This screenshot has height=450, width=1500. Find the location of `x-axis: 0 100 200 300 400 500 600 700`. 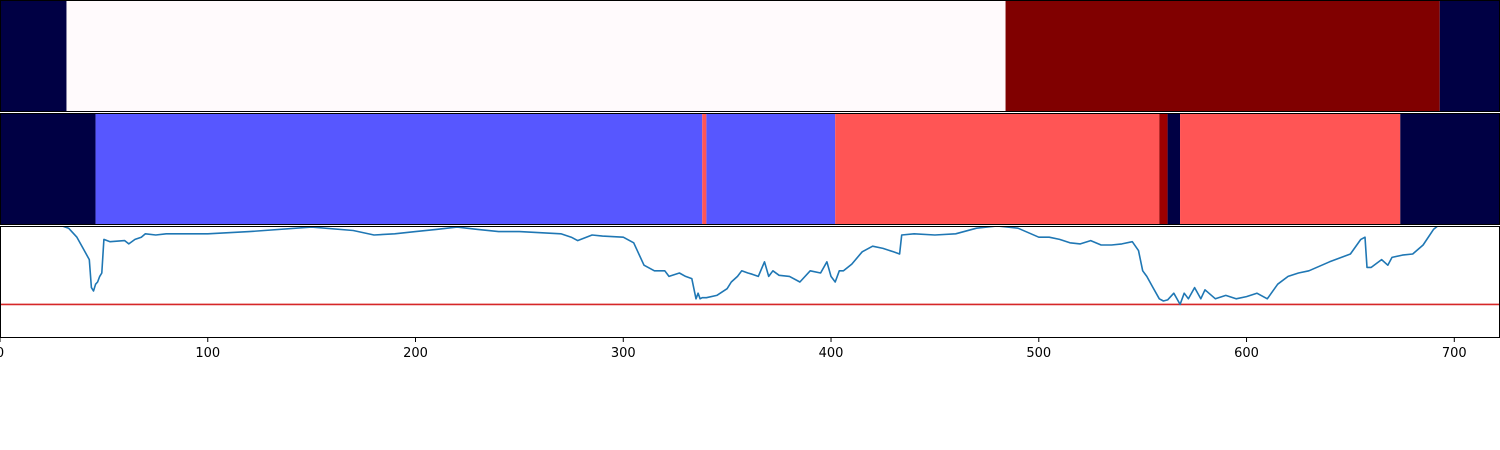

x-axis: 0 100 200 300 400 500 600 700 is located at coordinates (733, 349).